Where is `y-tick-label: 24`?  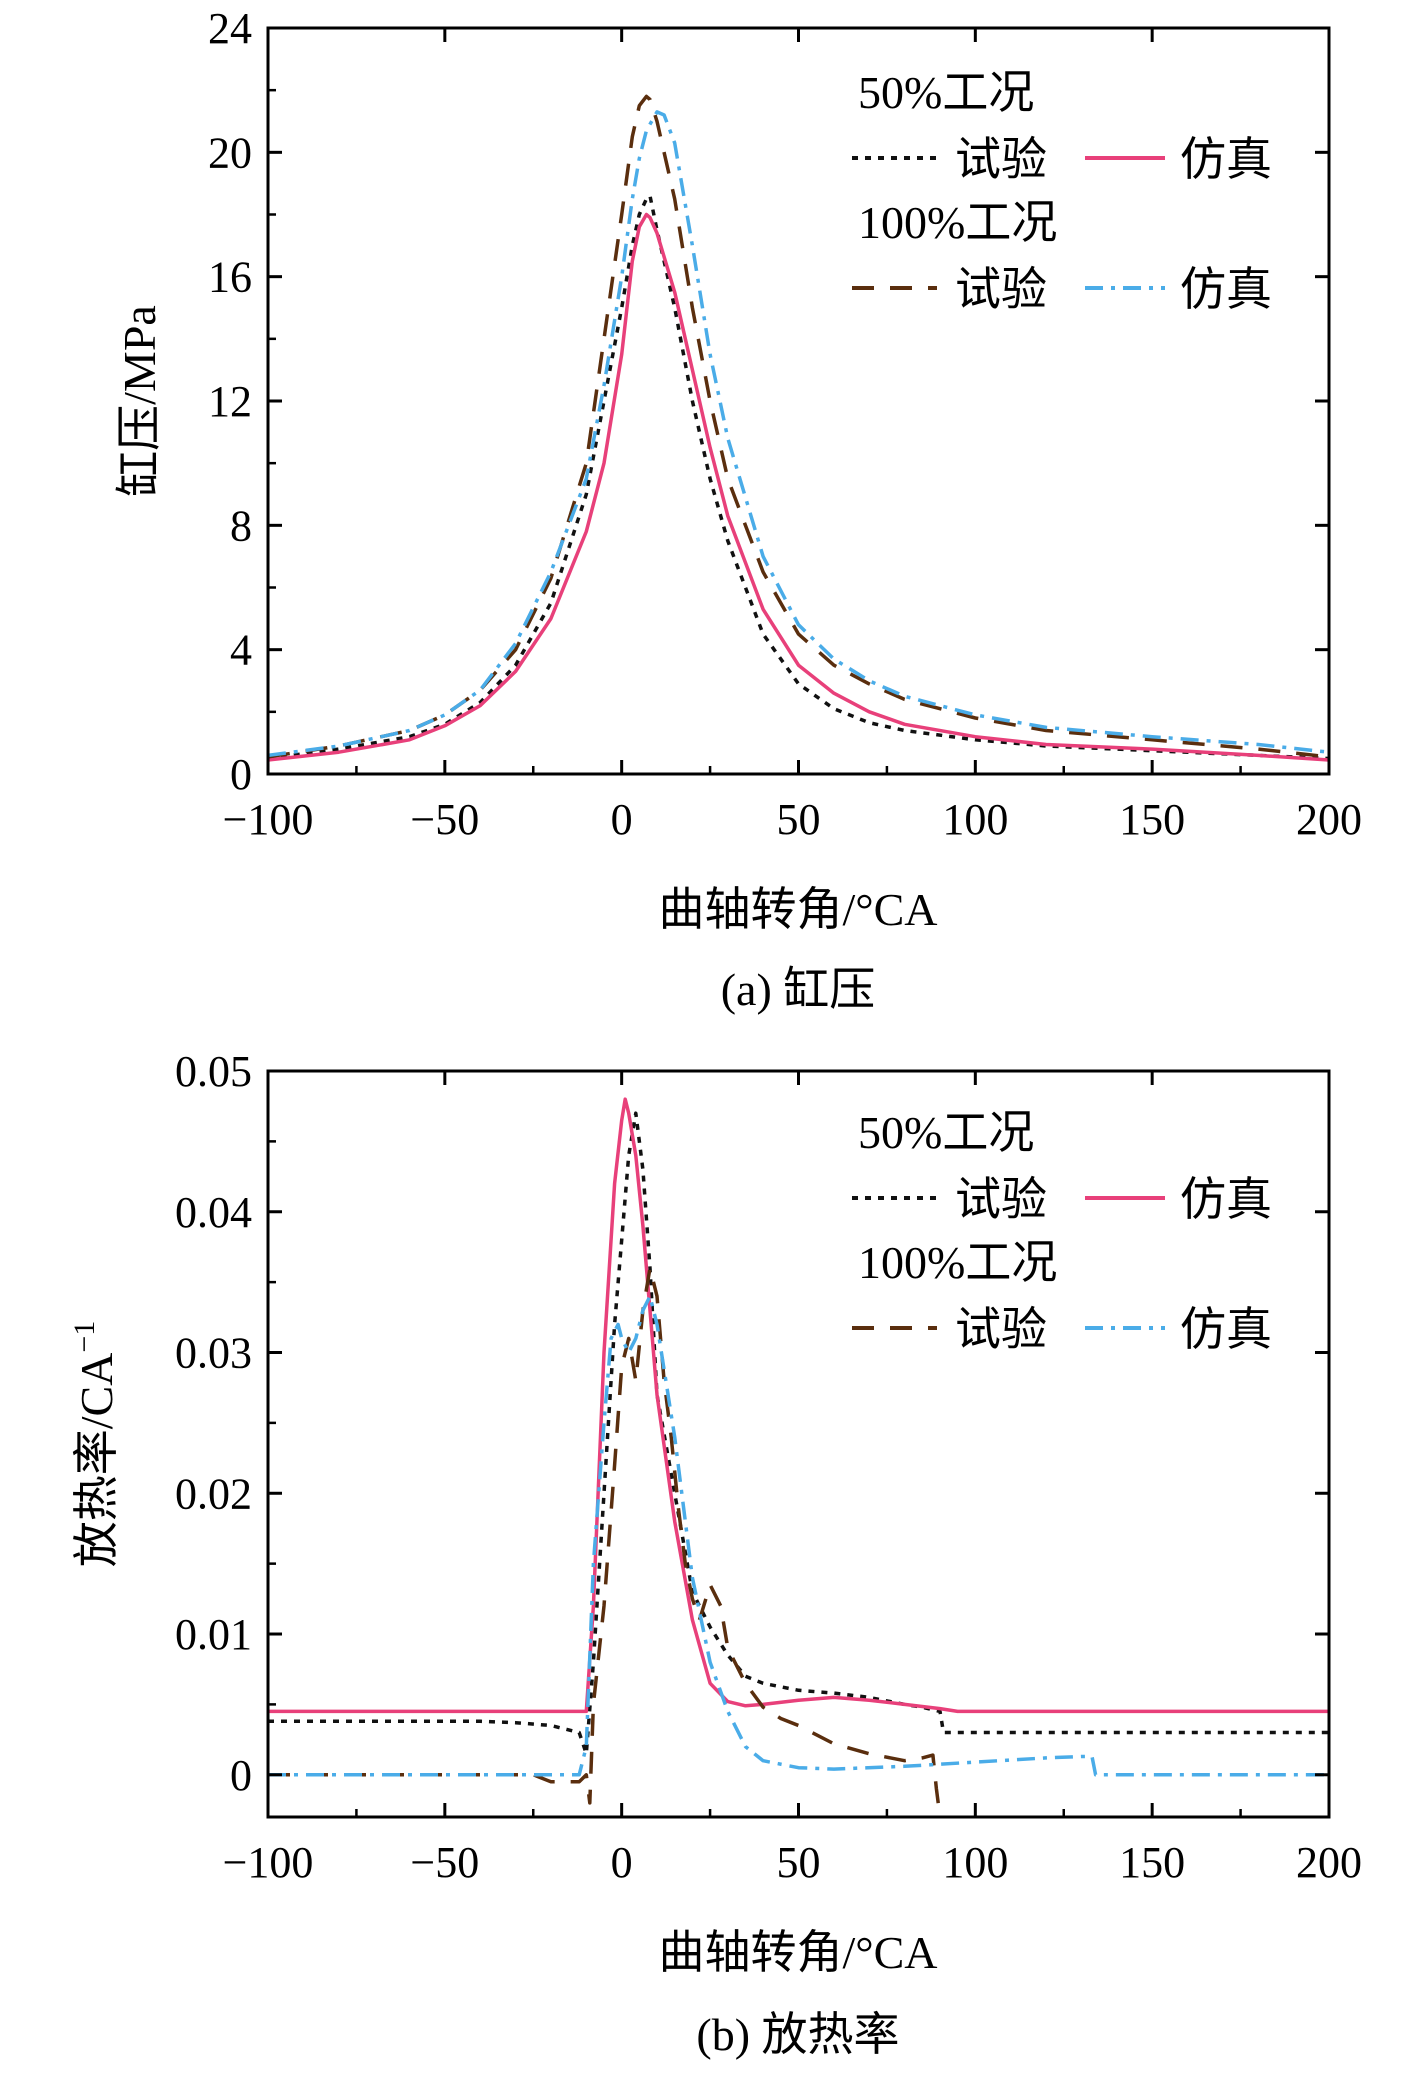
y-tick-label: 24 is located at coordinates (230, 28).